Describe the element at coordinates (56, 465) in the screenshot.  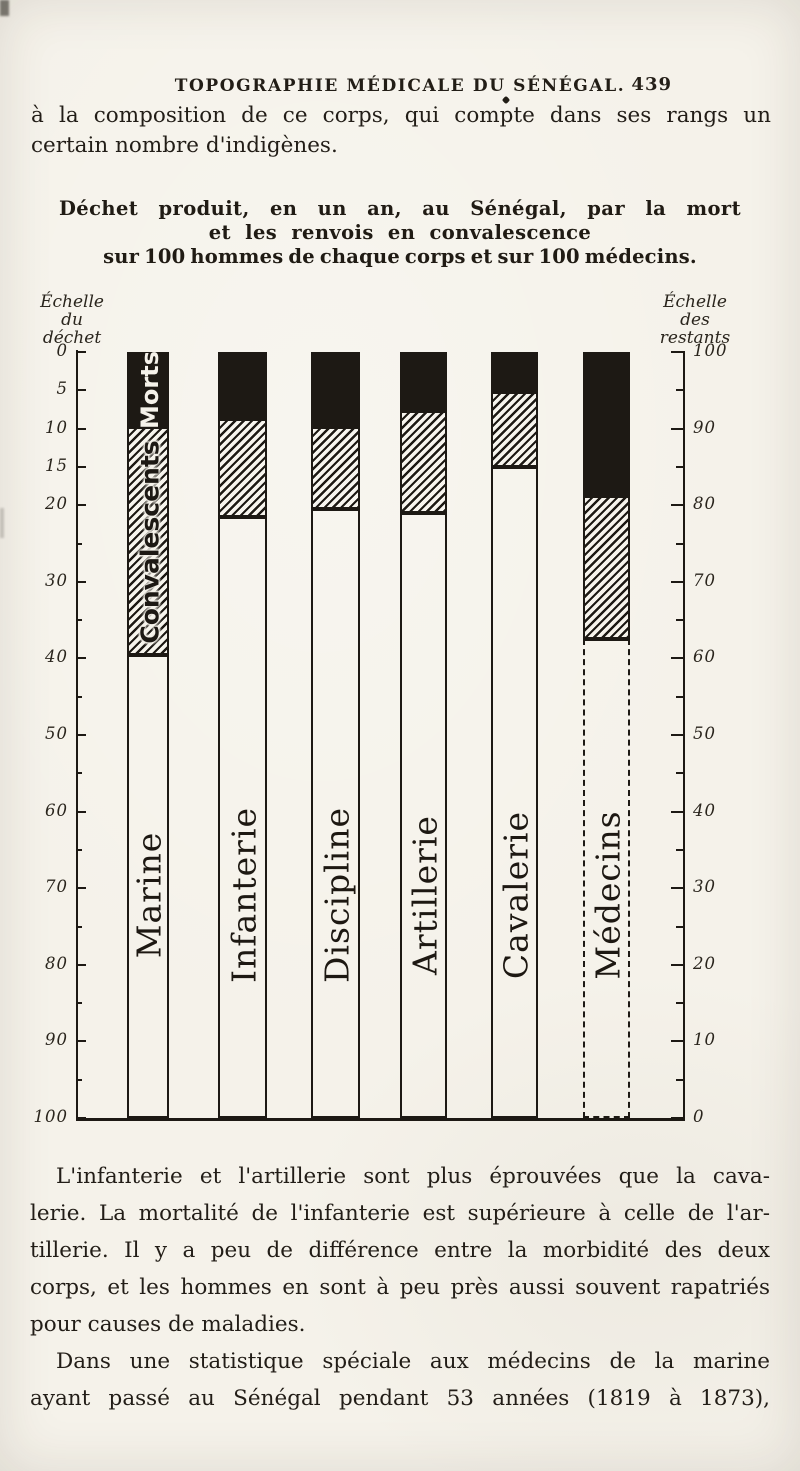
I see `left-axis-tick-label: 15` at that location.